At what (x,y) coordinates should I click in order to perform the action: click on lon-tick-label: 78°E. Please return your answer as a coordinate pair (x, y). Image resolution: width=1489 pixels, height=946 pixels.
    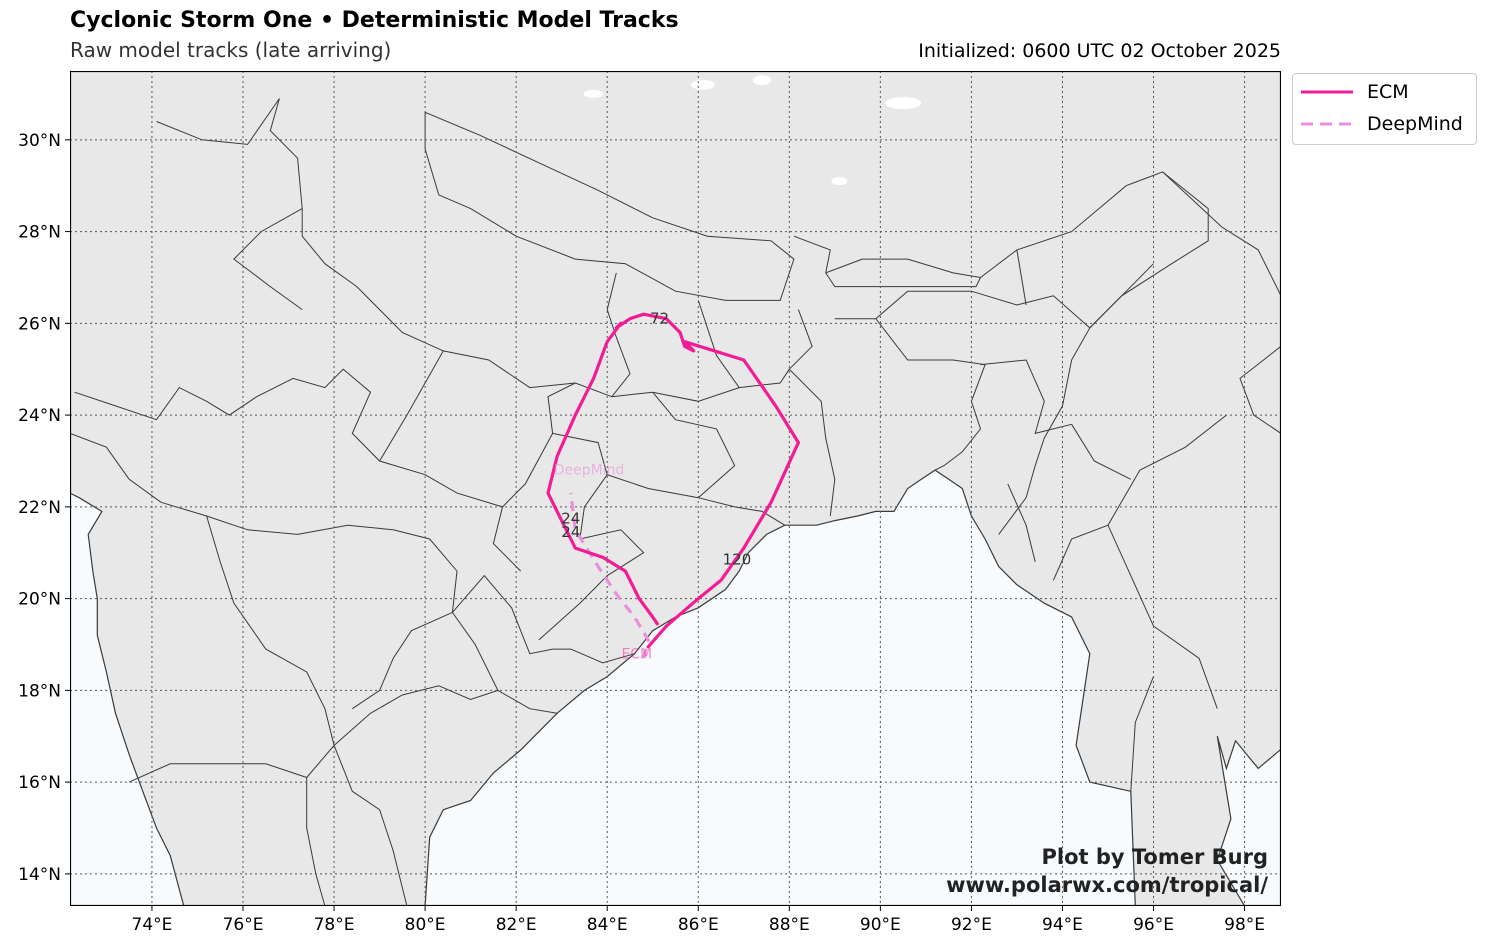
    Looking at the image, I should click on (334, 925).